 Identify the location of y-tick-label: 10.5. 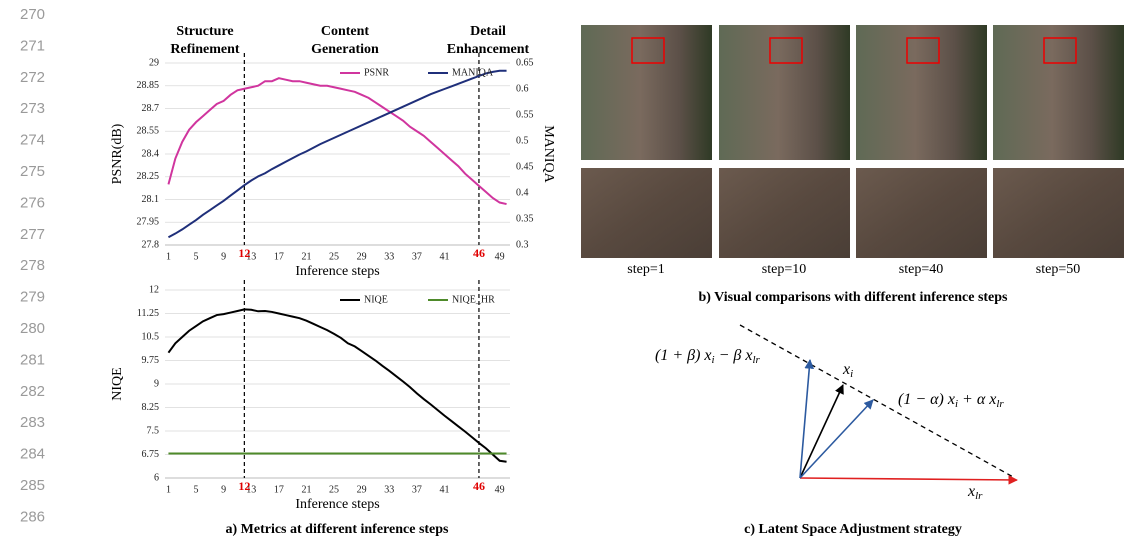
(151, 336).